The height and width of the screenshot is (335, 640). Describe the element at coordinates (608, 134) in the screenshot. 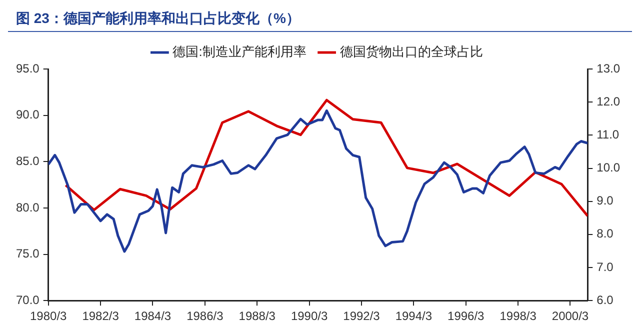

I see `y2-tick-label: 11.0` at that location.